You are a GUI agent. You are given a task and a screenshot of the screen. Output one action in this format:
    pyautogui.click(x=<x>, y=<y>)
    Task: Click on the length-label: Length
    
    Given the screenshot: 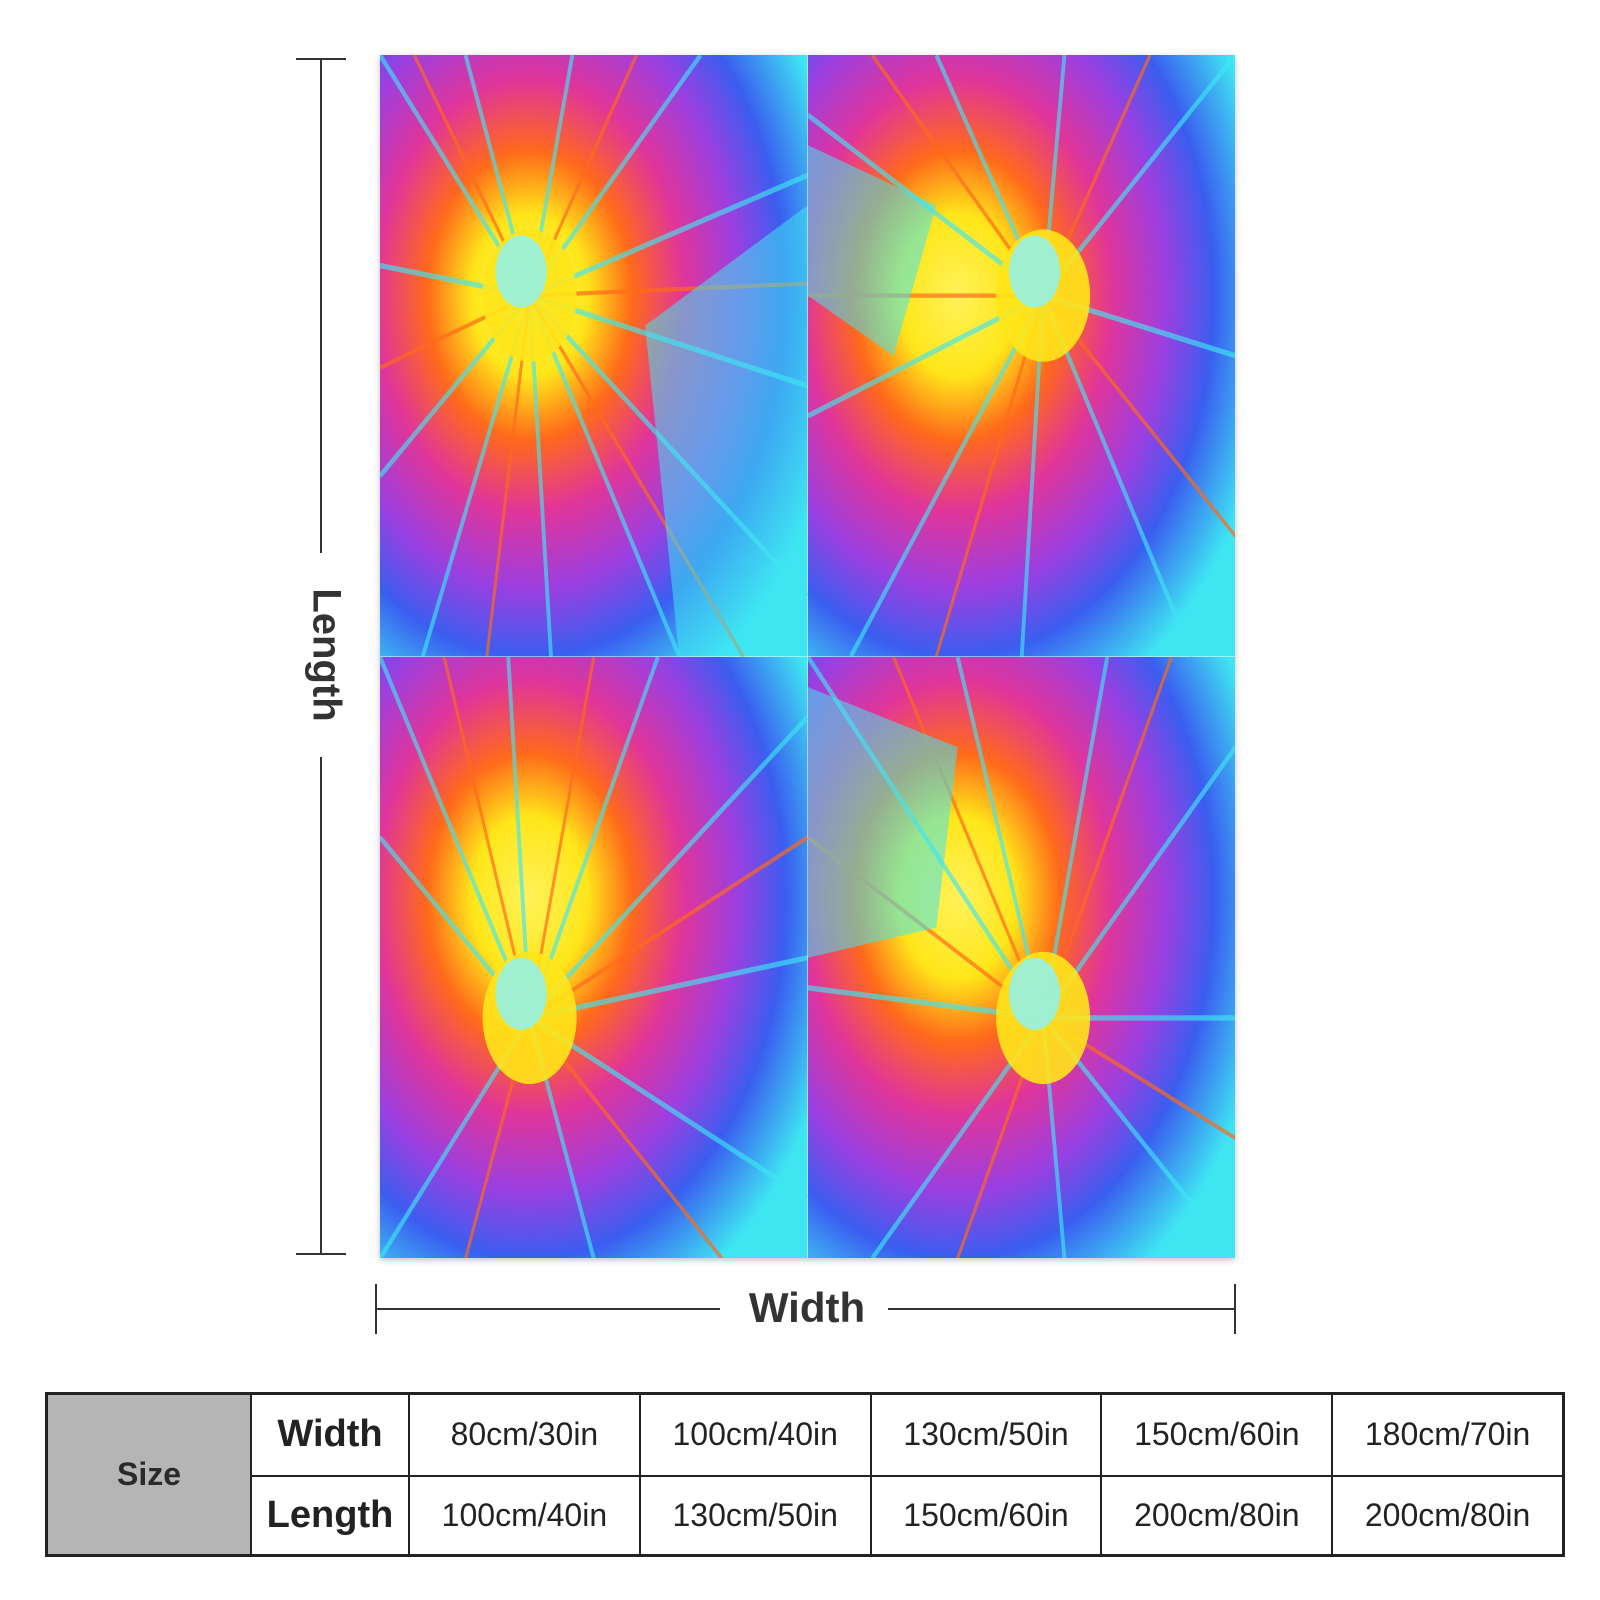 What is the action you would take?
    pyautogui.click(x=326, y=655)
    